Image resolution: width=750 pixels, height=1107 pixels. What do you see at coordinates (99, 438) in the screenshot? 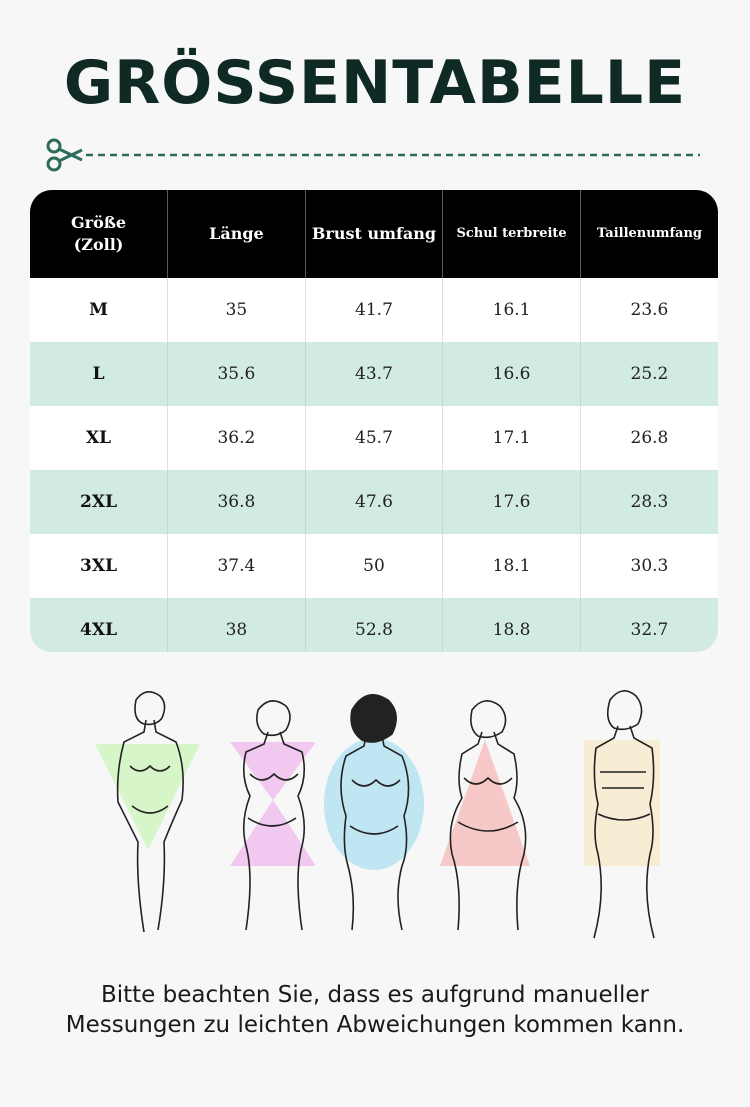
I see `size-cell: XL` at bounding box center [99, 438].